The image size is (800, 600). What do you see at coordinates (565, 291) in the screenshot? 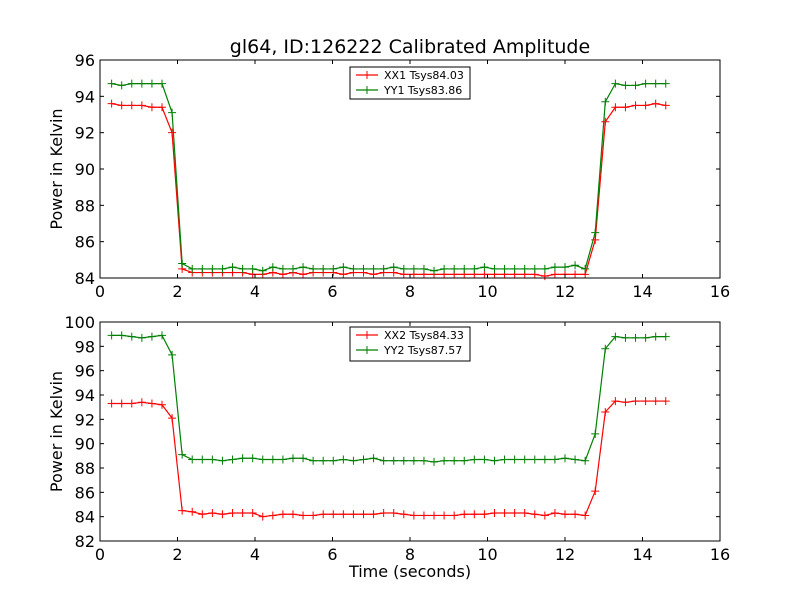
I see `x-tick-label-0-6: 12` at bounding box center [565, 291].